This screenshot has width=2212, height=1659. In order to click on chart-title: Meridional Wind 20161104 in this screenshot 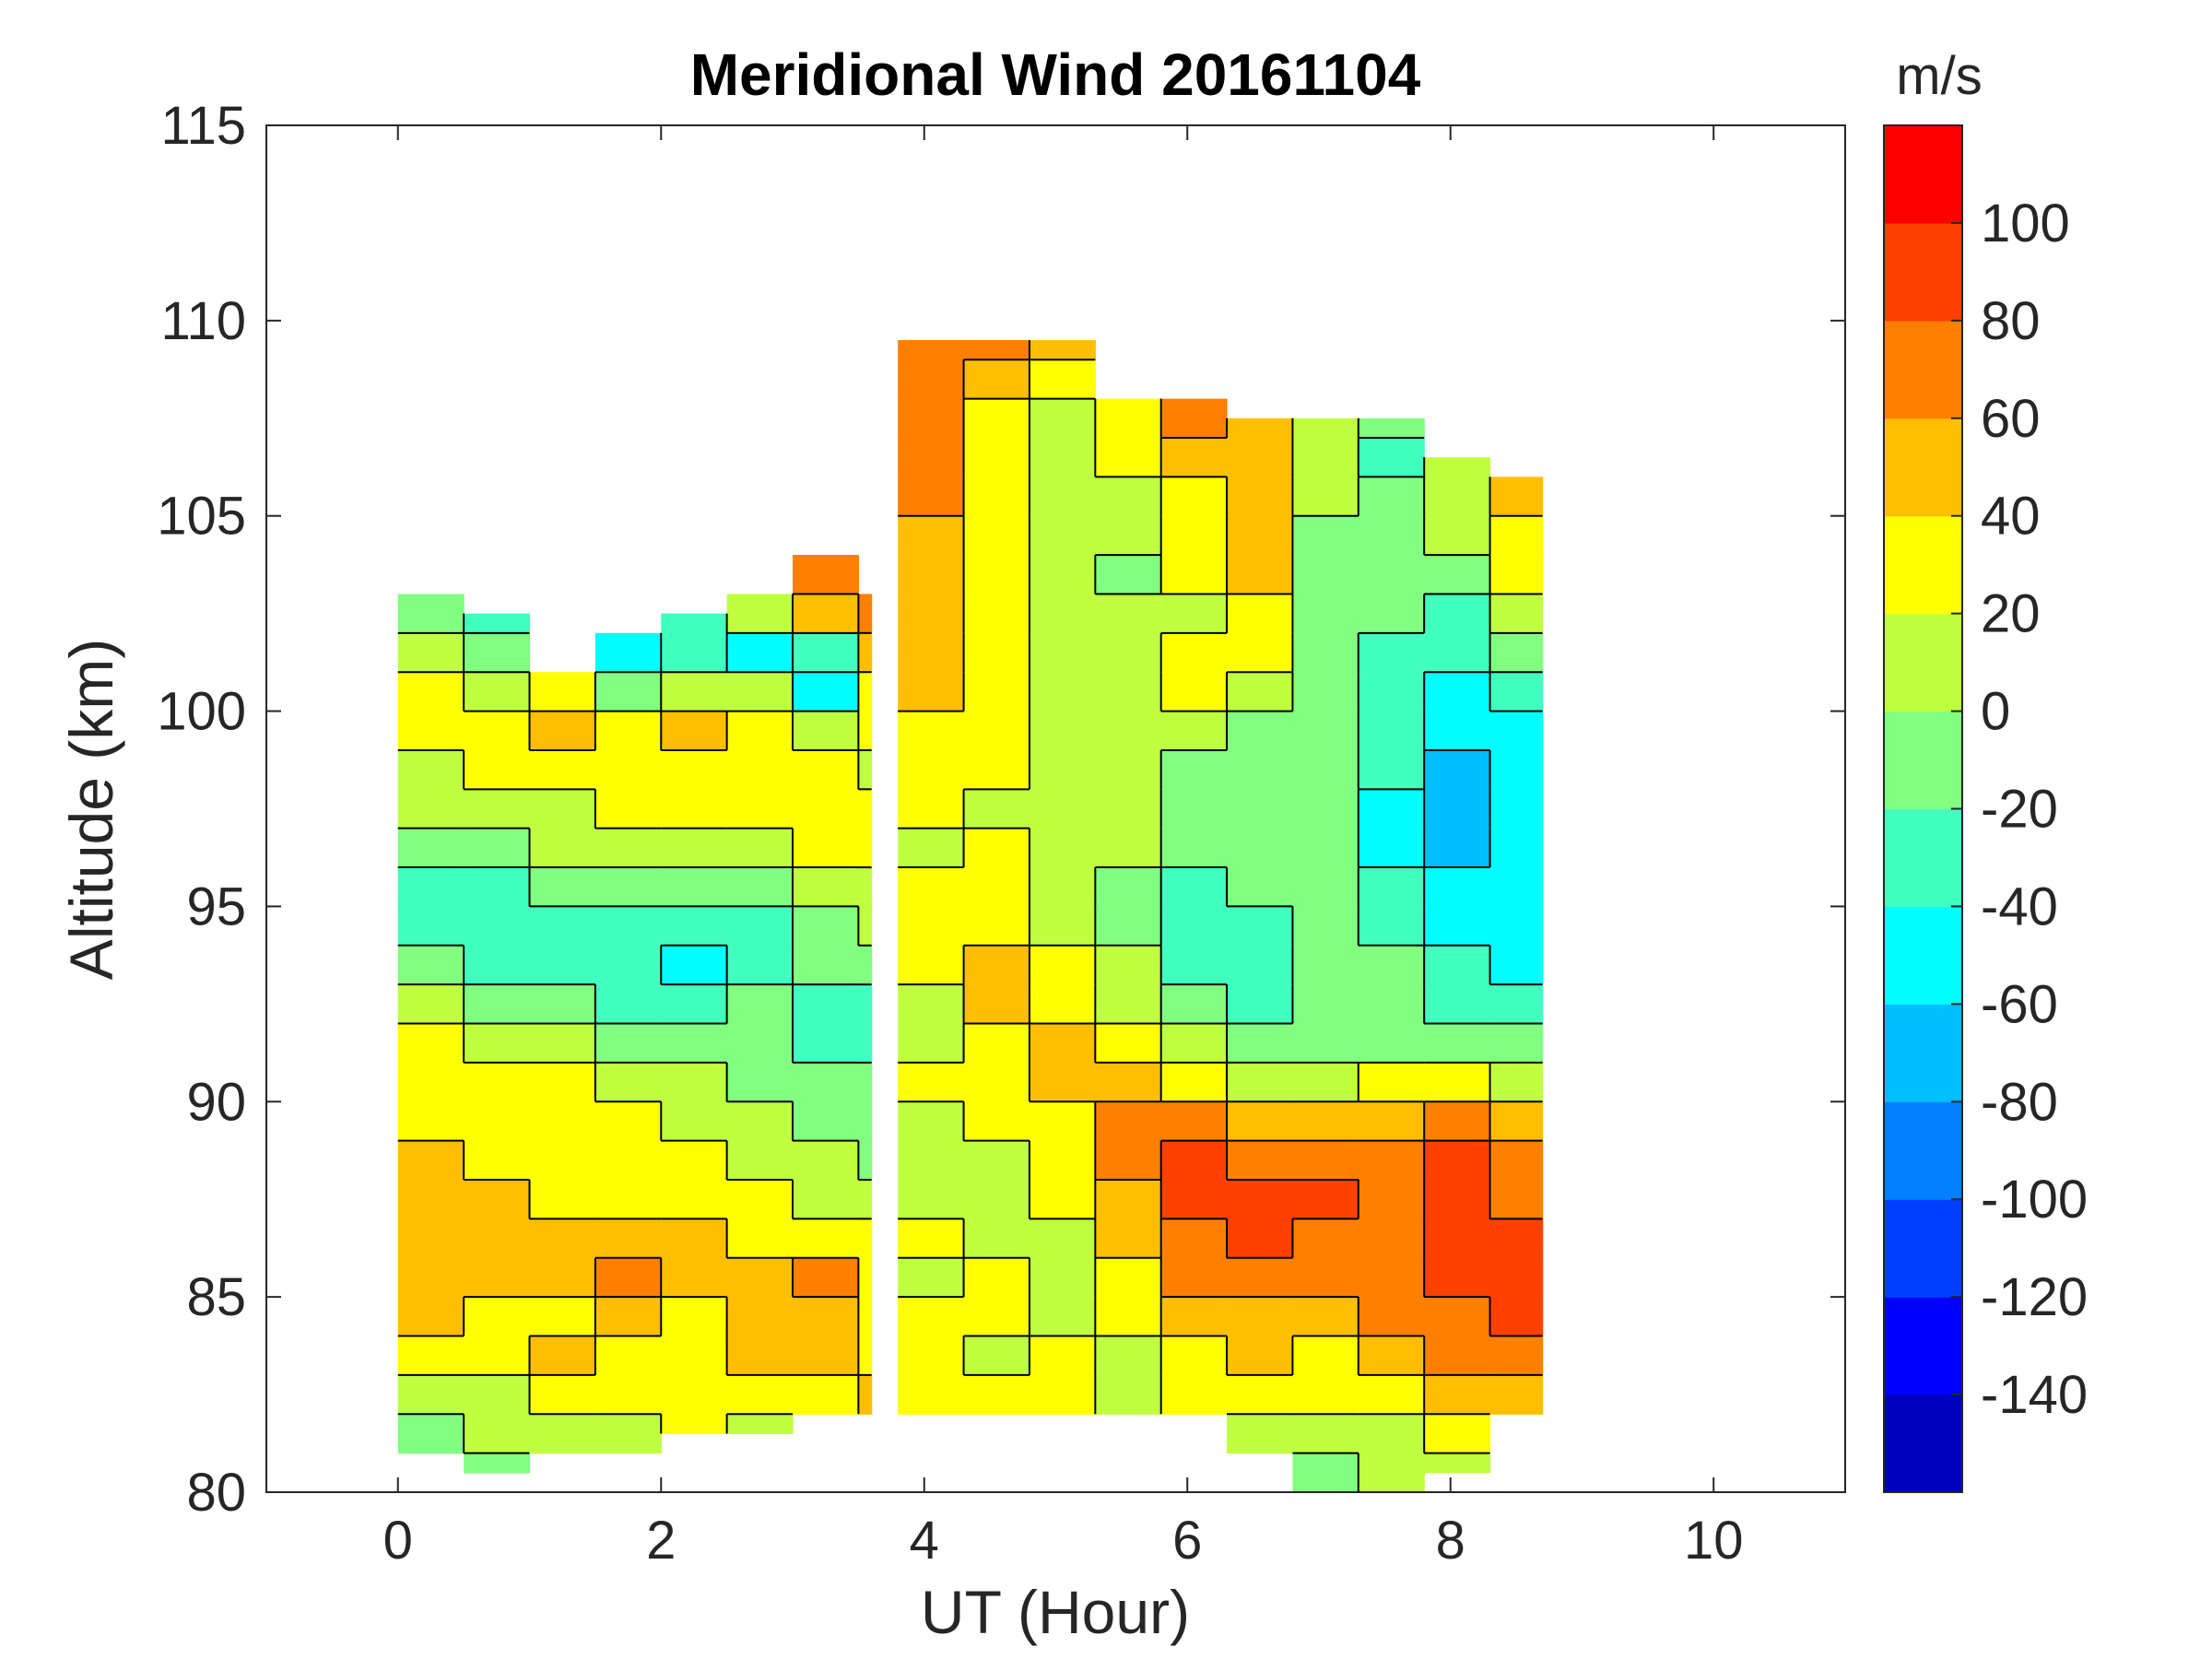, I will do `click(1055, 74)`.